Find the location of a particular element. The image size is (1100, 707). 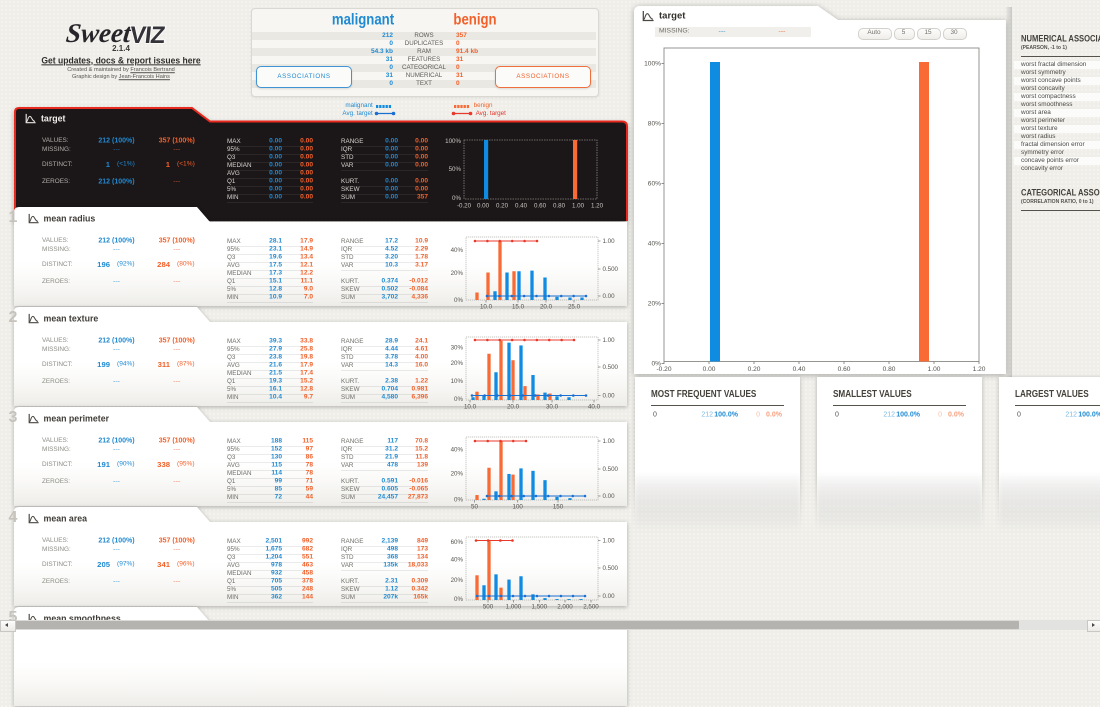

svg-text: 10% is located at coordinates (457, 381).